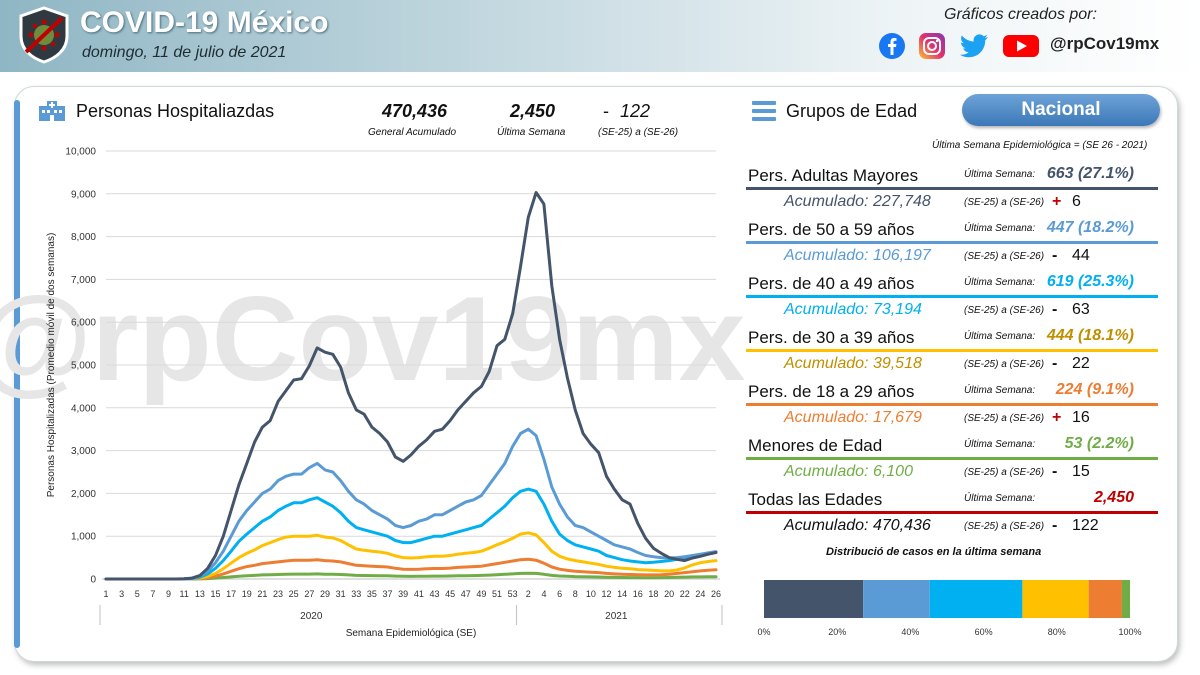  What do you see at coordinates (974, 46) in the screenshot?
I see `twitter-icon` at bounding box center [974, 46].